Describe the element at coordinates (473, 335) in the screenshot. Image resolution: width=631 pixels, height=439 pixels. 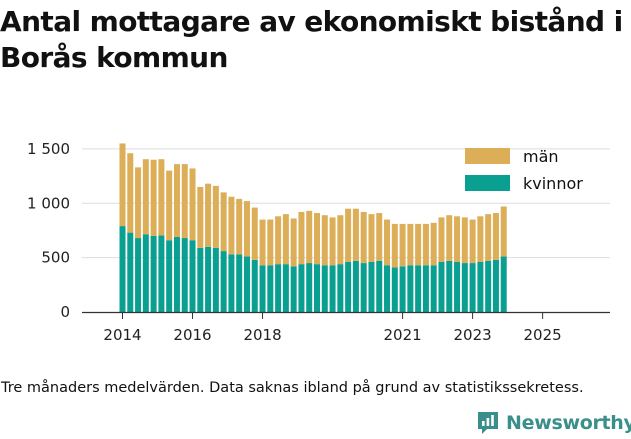
I see `x-tick-label: 2023` at that location.